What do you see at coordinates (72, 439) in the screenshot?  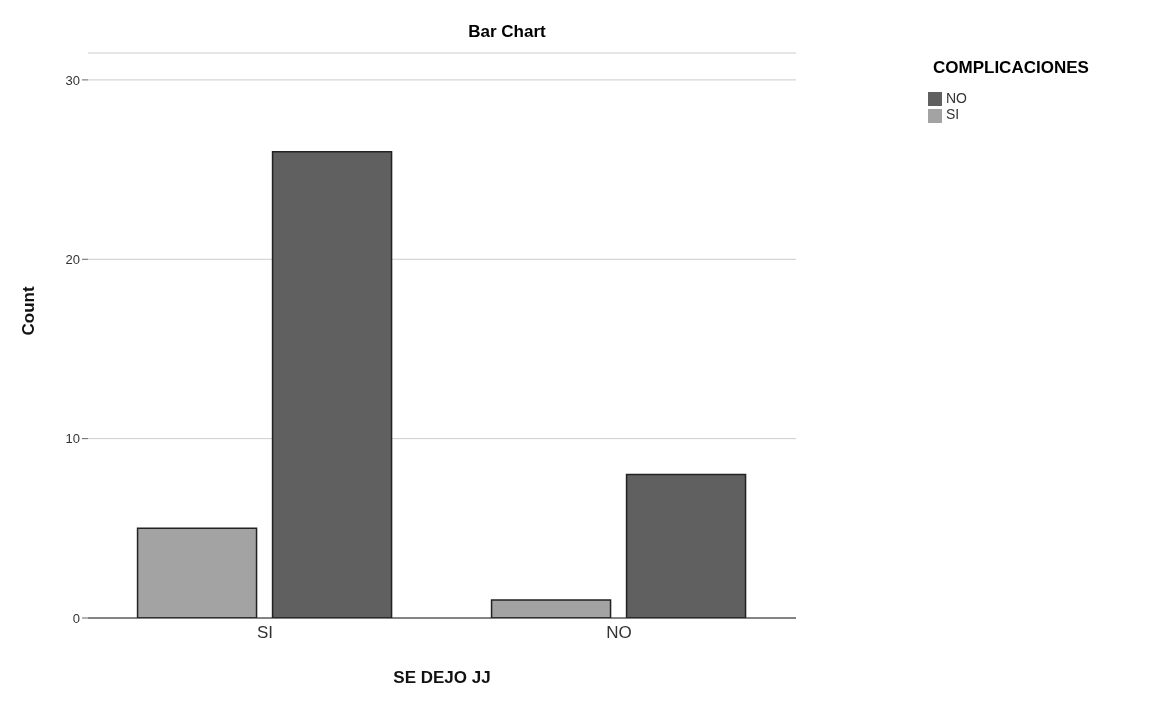 I see `y-tick-label: 10` at bounding box center [72, 439].